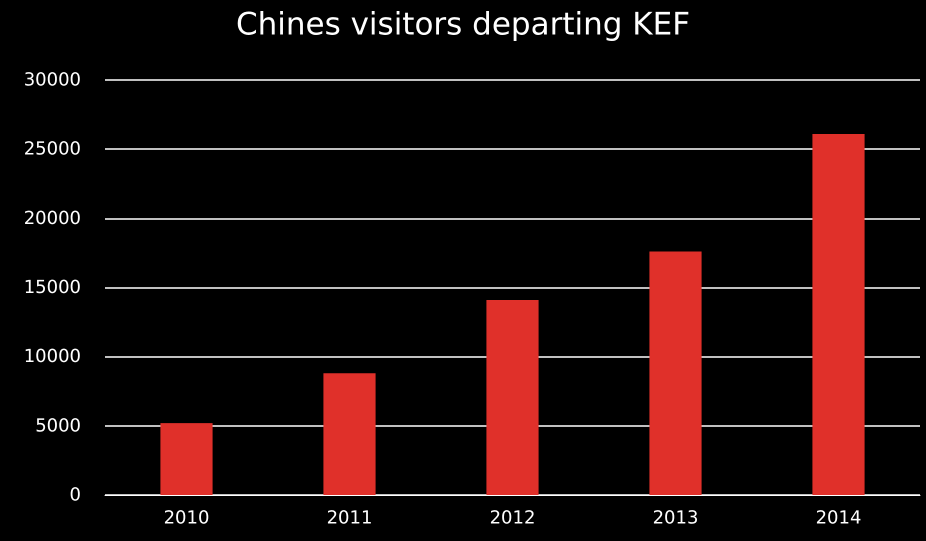  I want to click on x-tick-label: 2013, so click(675, 518).